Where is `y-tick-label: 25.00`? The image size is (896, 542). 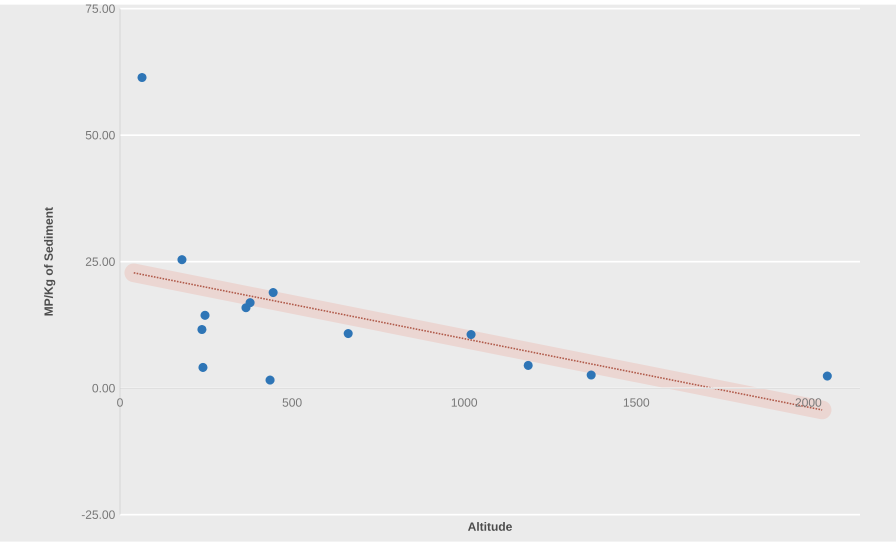
y-tick-label: 25.00 is located at coordinates (100, 262).